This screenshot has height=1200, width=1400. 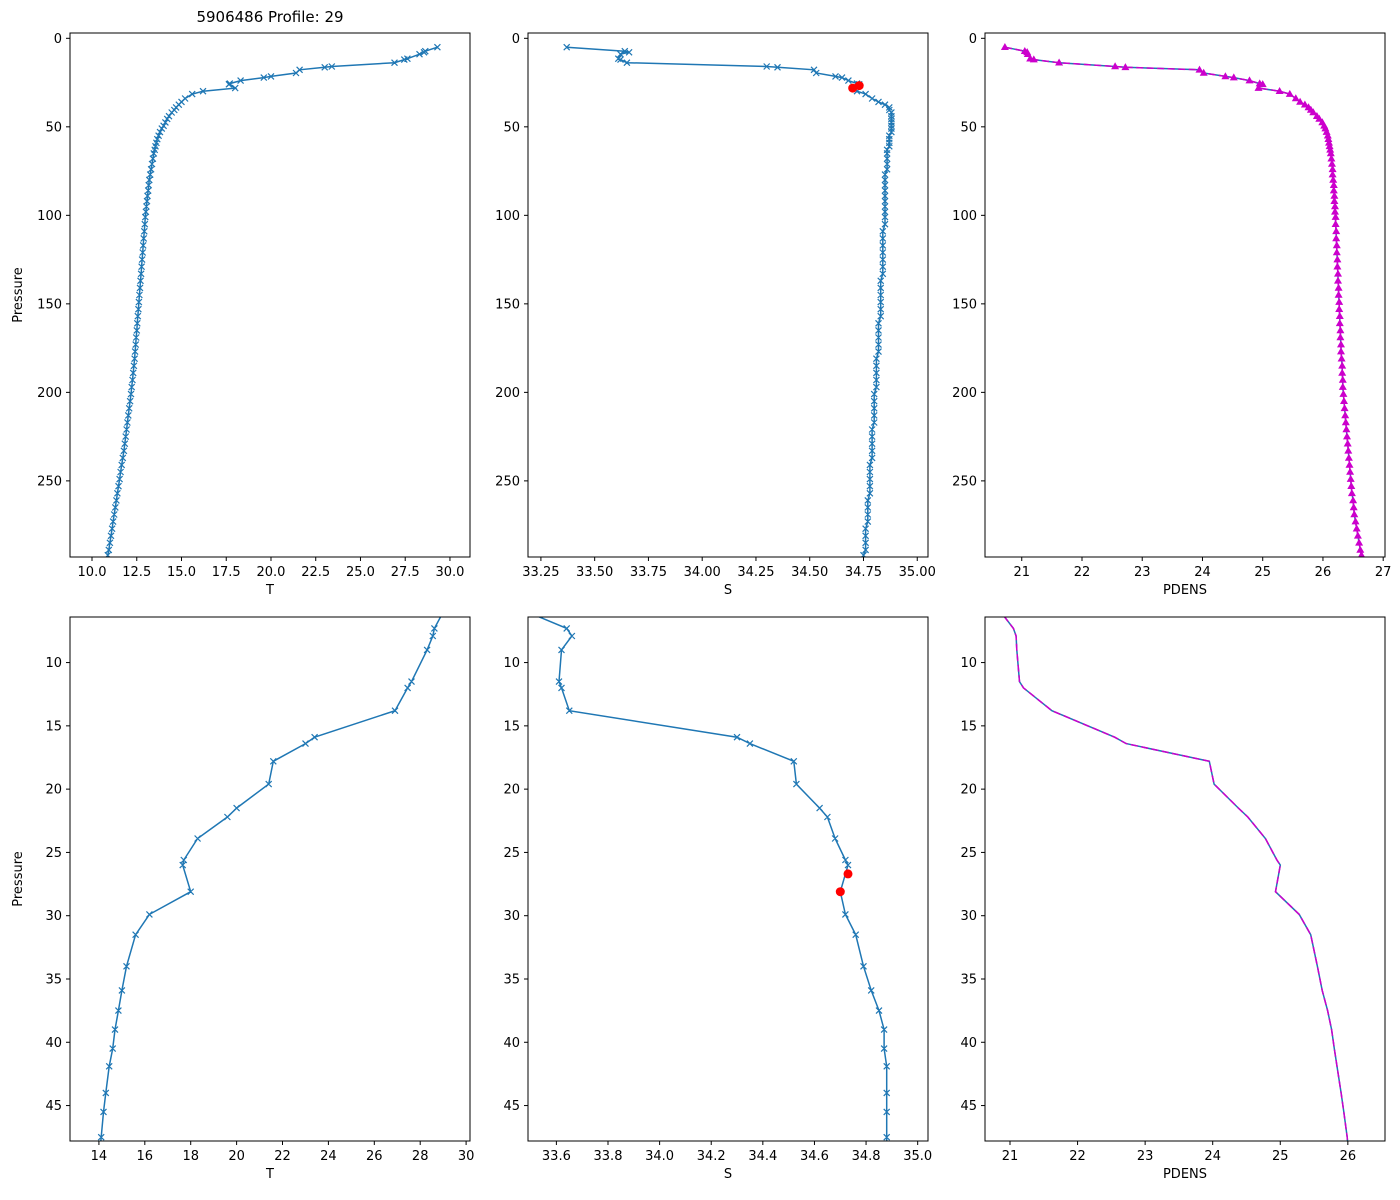 What do you see at coordinates (659, 1156) in the screenshot?
I see `x-tick-label: 34.0` at bounding box center [659, 1156].